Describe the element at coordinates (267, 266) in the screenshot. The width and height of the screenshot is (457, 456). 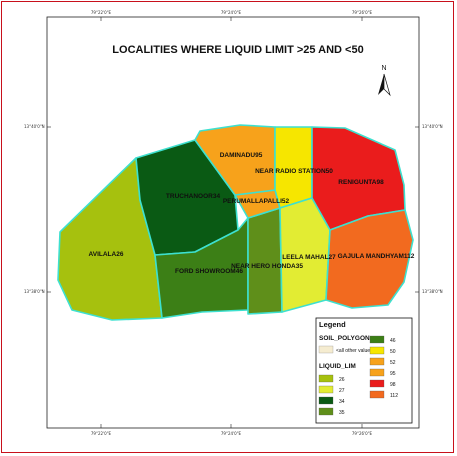
I see `region-label: NEAR HERO HONDA35` at that location.